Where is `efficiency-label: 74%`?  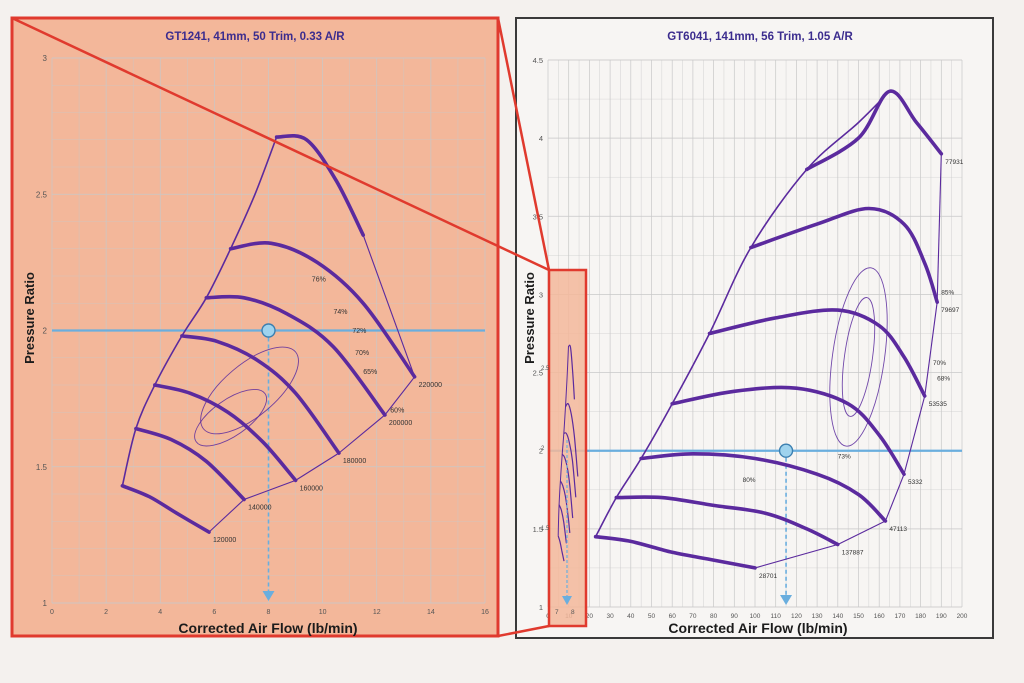 efficiency-label: 74% is located at coordinates (340, 312).